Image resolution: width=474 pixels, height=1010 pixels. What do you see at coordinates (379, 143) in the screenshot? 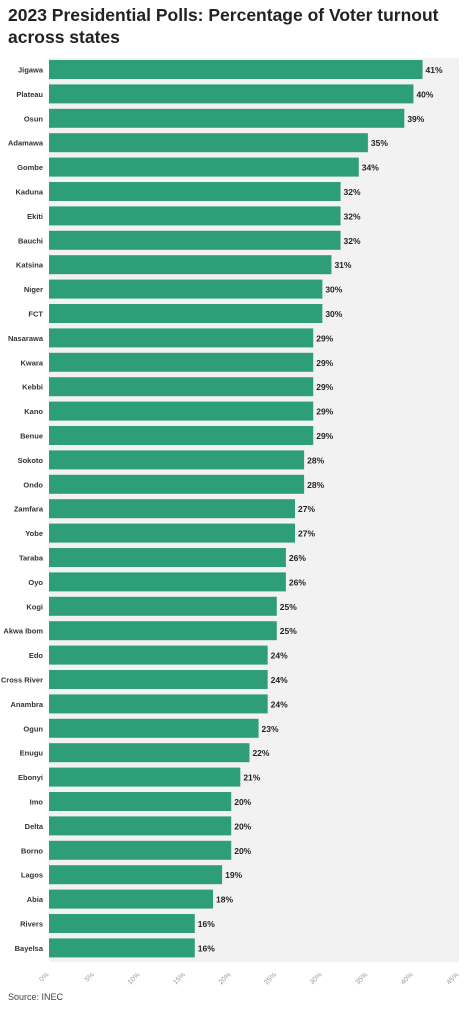
I see `value-label: 35%` at bounding box center [379, 143].